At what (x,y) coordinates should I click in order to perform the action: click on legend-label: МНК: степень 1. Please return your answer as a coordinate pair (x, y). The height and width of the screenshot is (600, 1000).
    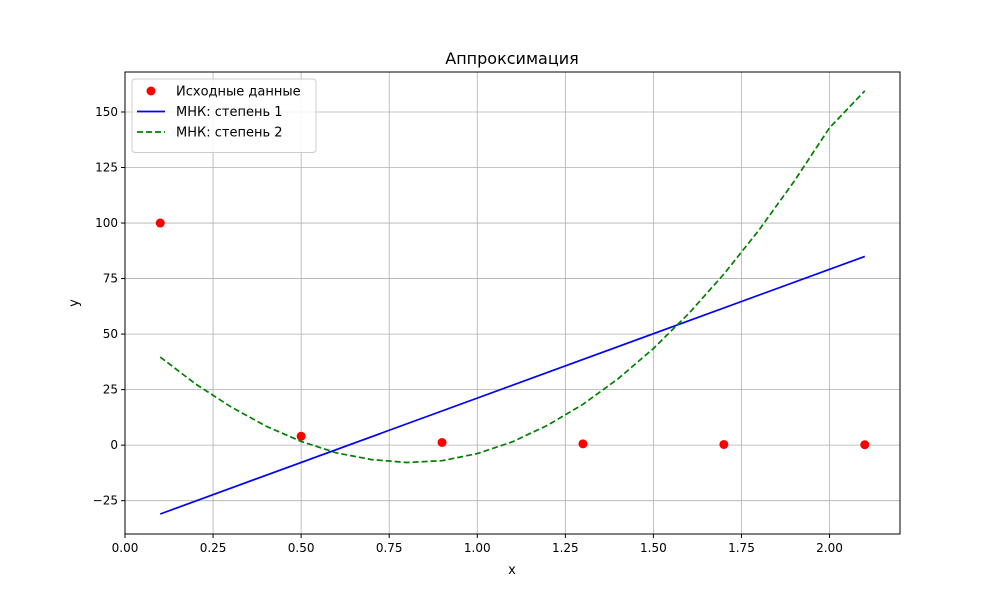
    Looking at the image, I should click on (229, 112).